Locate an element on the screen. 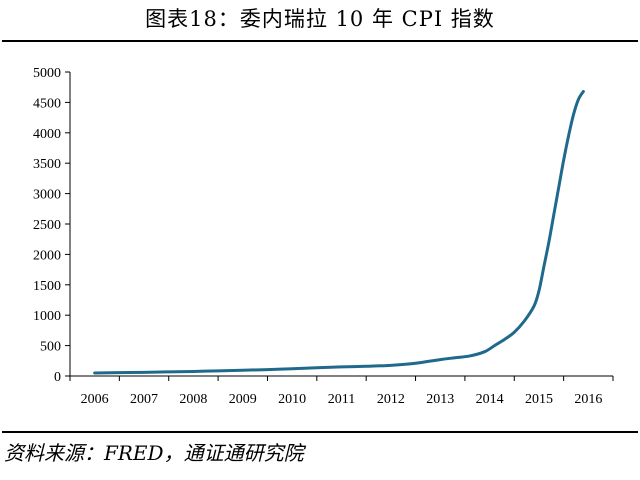 Image resolution: width=640 pixels, height=480 pixels. y-tick-label: 1000 is located at coordinates (47, 316).